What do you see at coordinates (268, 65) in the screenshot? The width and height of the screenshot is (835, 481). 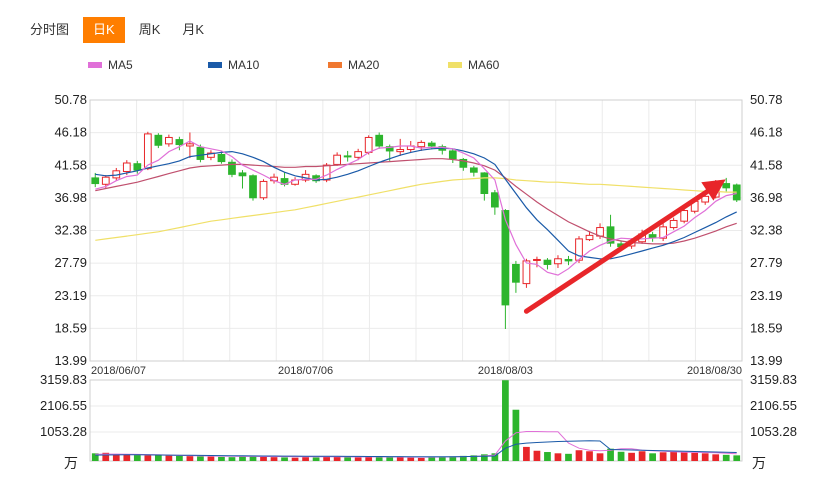 I see `legend-ma10: MA10` at bounding box center [268, 65].